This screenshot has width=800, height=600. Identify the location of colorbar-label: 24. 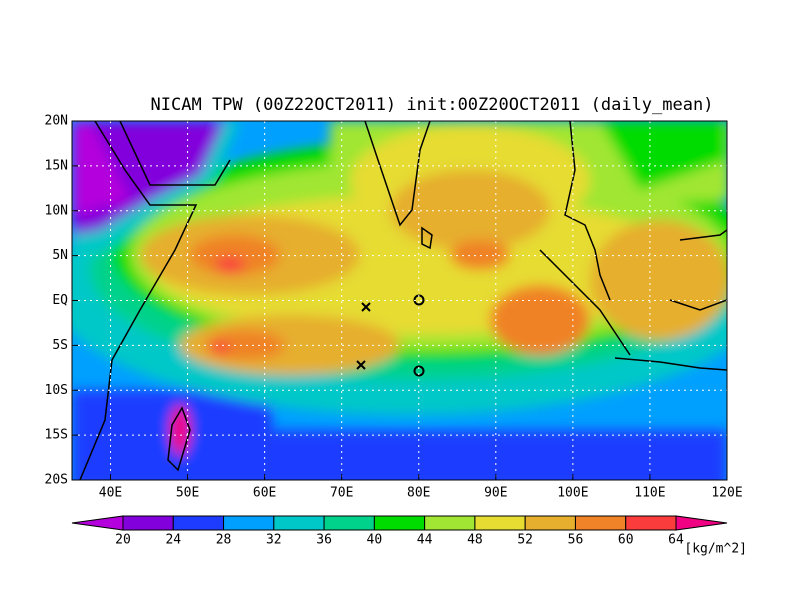
(173, 540).